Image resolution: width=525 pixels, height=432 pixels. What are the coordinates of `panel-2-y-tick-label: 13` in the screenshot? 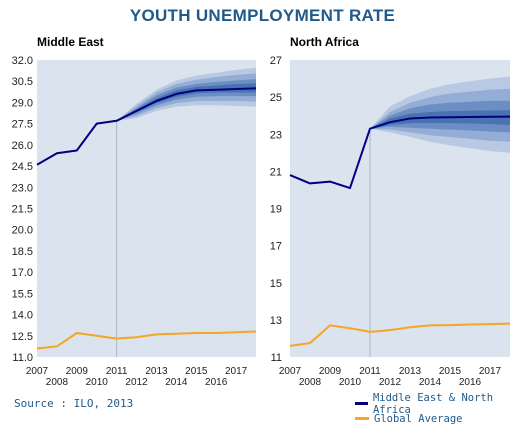 It's located at (276, 321).